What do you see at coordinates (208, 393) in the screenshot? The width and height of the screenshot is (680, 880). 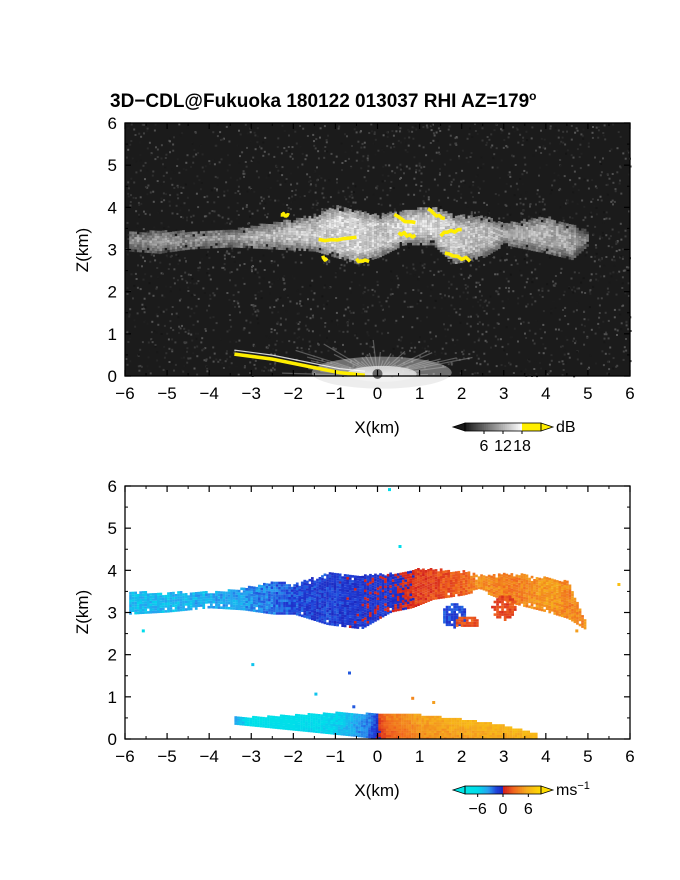 I see `reflectivity-x-tick-label: −4` at bounding box center [208, 393].